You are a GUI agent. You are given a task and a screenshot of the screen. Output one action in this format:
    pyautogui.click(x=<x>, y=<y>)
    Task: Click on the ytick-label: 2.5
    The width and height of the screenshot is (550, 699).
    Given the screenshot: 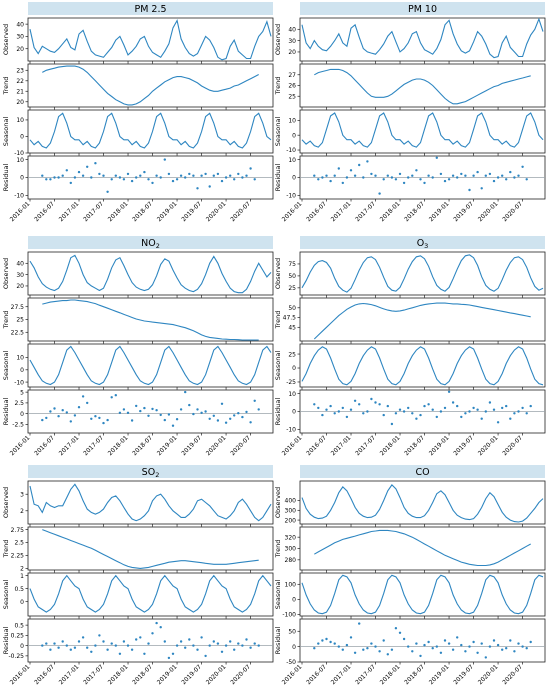 What is the action you would take?
    pyautogui.click(x=19, y=403)
    